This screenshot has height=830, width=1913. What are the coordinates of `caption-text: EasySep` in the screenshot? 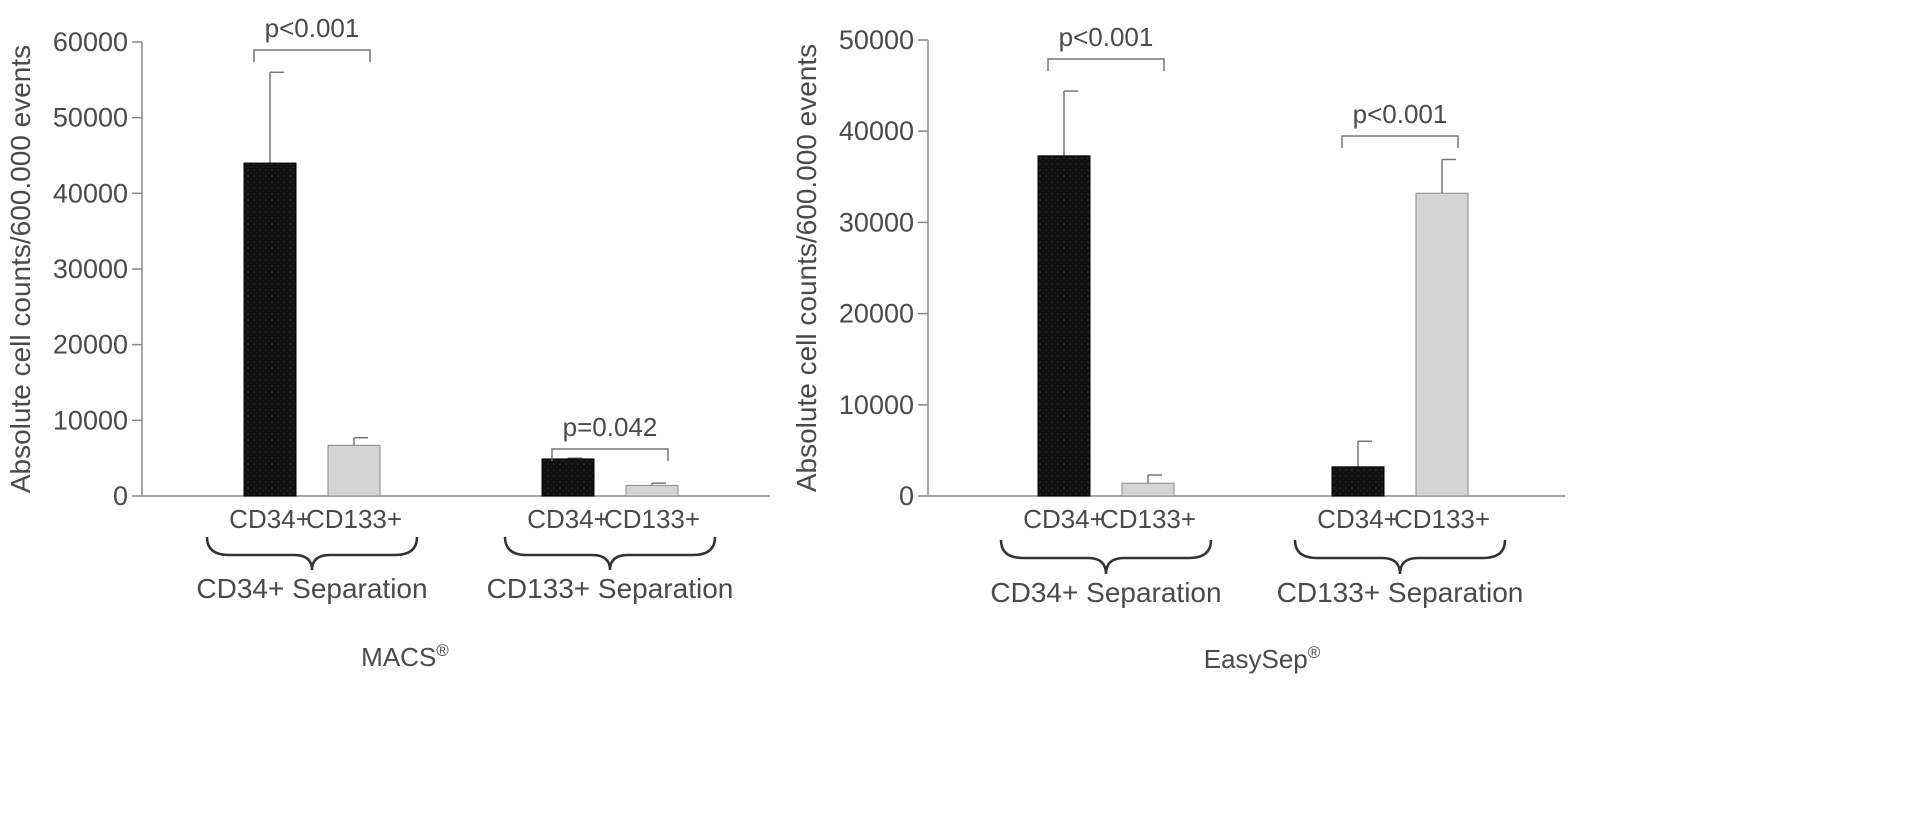 It's located at (1256, 659).